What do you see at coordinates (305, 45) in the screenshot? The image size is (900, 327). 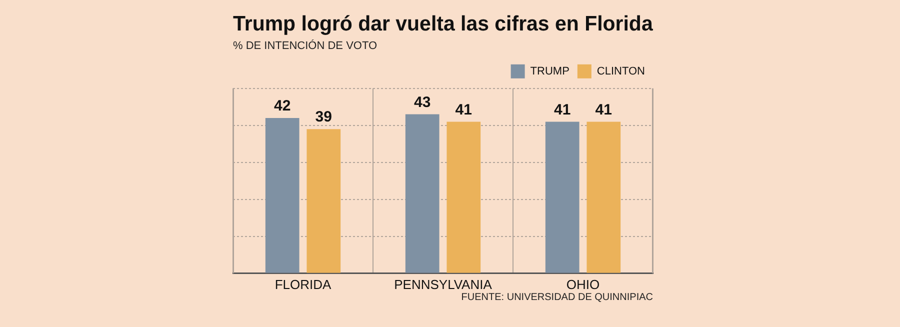 I see `chart-subtitle: % DE INTENCIÓN DE VOTO` at bounding box center [305, 45].